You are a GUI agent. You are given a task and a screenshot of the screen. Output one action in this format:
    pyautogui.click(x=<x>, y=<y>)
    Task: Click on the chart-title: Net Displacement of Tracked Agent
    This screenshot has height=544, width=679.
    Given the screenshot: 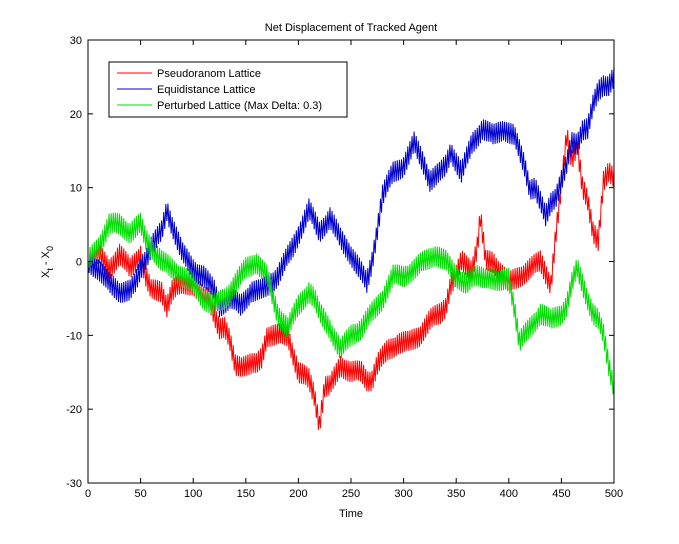 What is the action you would take?
    pyautogui.click(x=351, y=28)
    